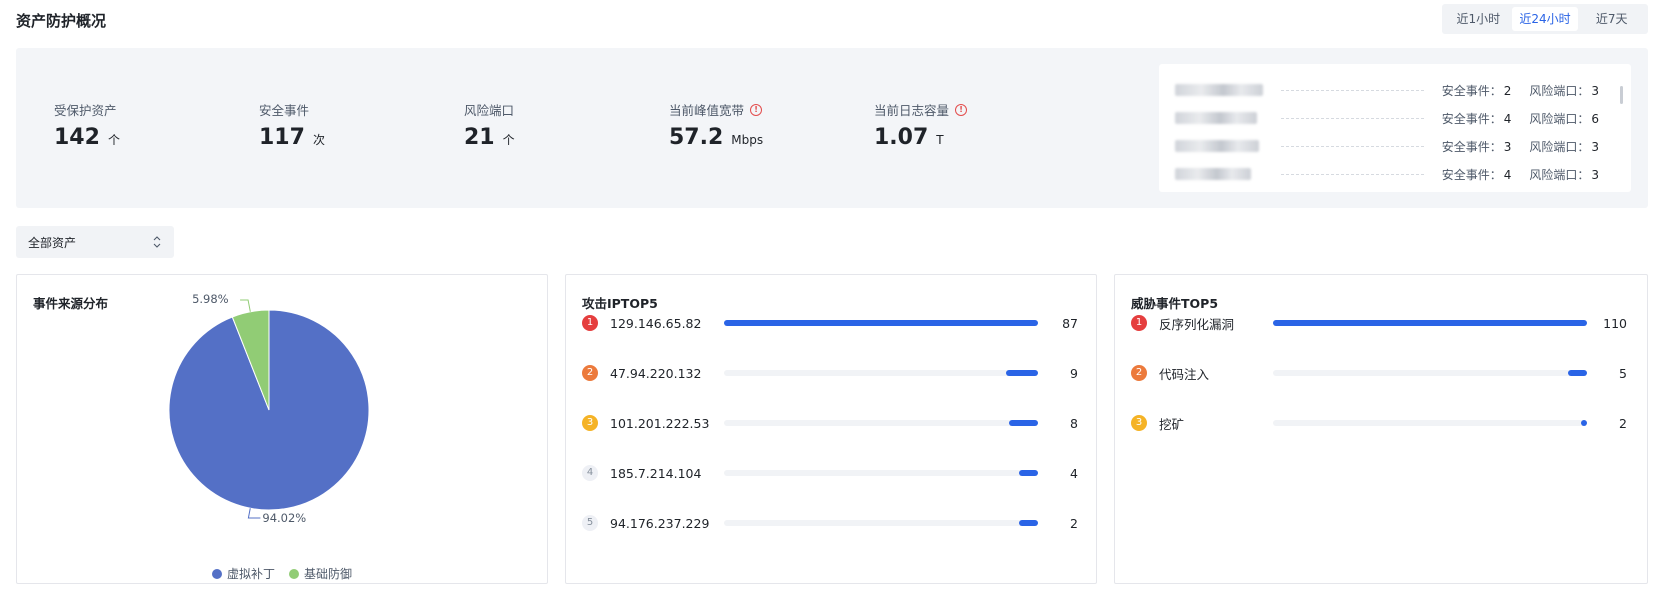 The image size is (1656, 592). I want to click on asset-row: 安全事件： 2 风险端口： 3, so click(1396, 90).